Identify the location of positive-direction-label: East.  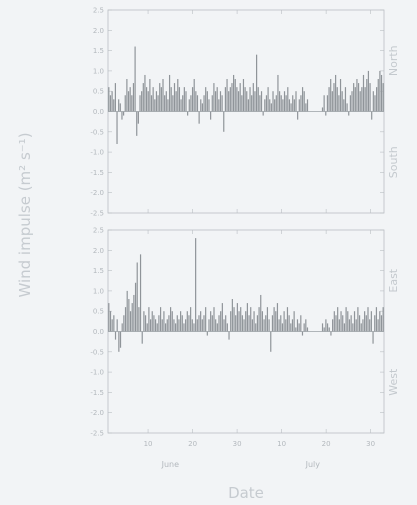
(393, 280).